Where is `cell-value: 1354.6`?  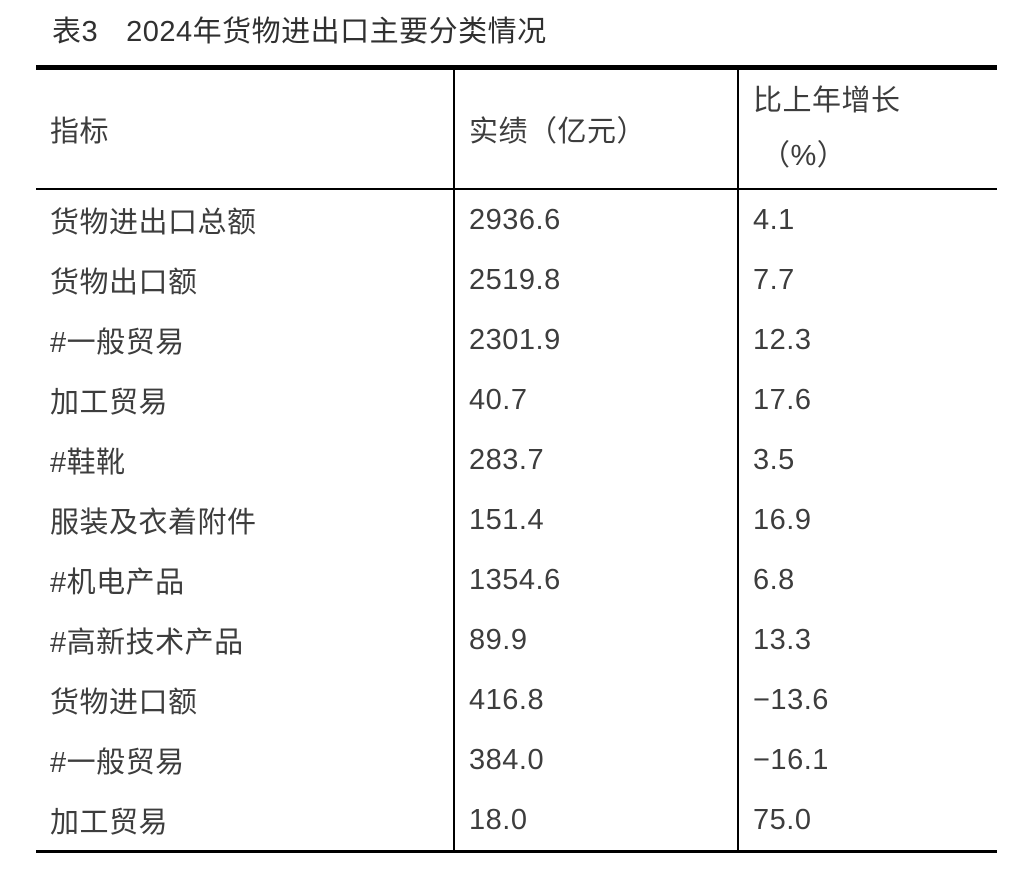 cell-value: 1354.6 is located at coordinates (595, 580).